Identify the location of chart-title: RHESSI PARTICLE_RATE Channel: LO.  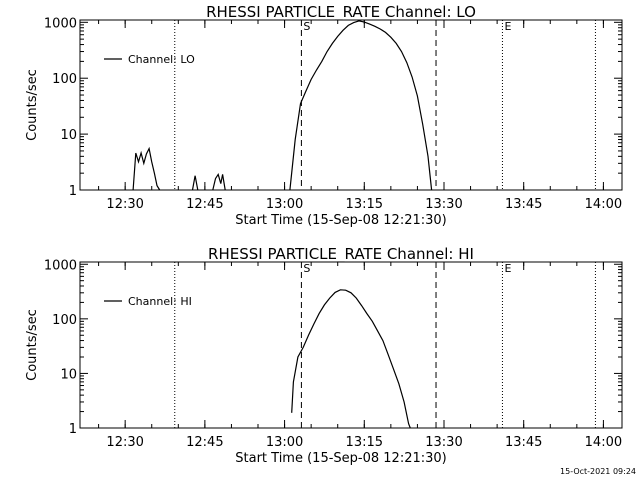
(341, 12).